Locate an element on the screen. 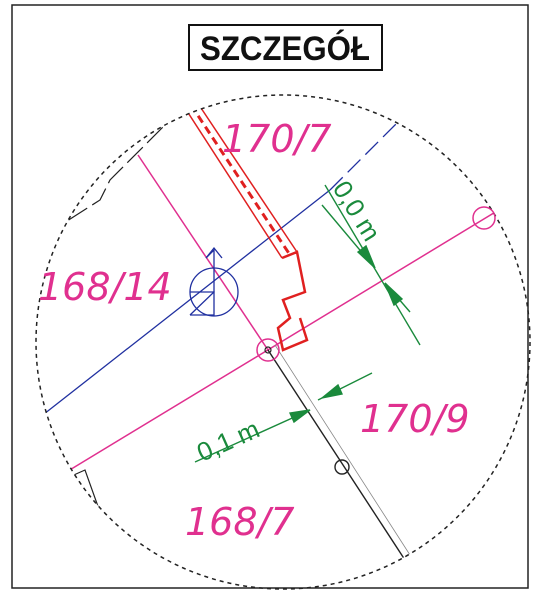 This screenshot has height=595, width=540. parcel-label: 170/9 is located at coordinates (415, 419).